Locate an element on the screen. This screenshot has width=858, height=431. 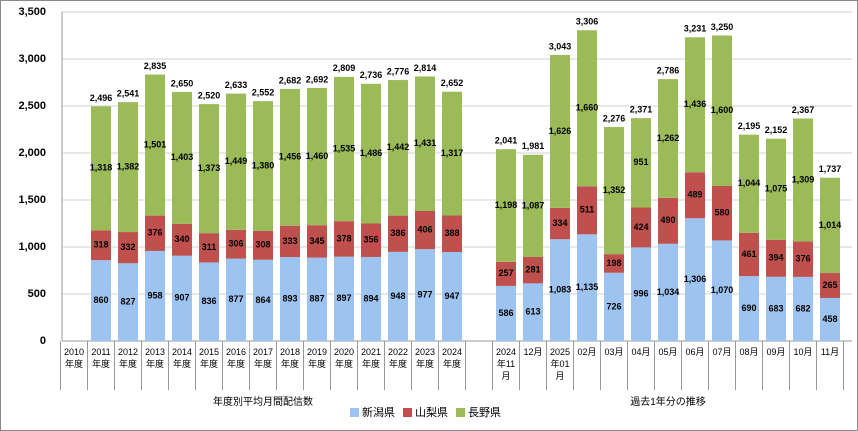
x-tick-label: 12月 is located at coordinates (533, 352).